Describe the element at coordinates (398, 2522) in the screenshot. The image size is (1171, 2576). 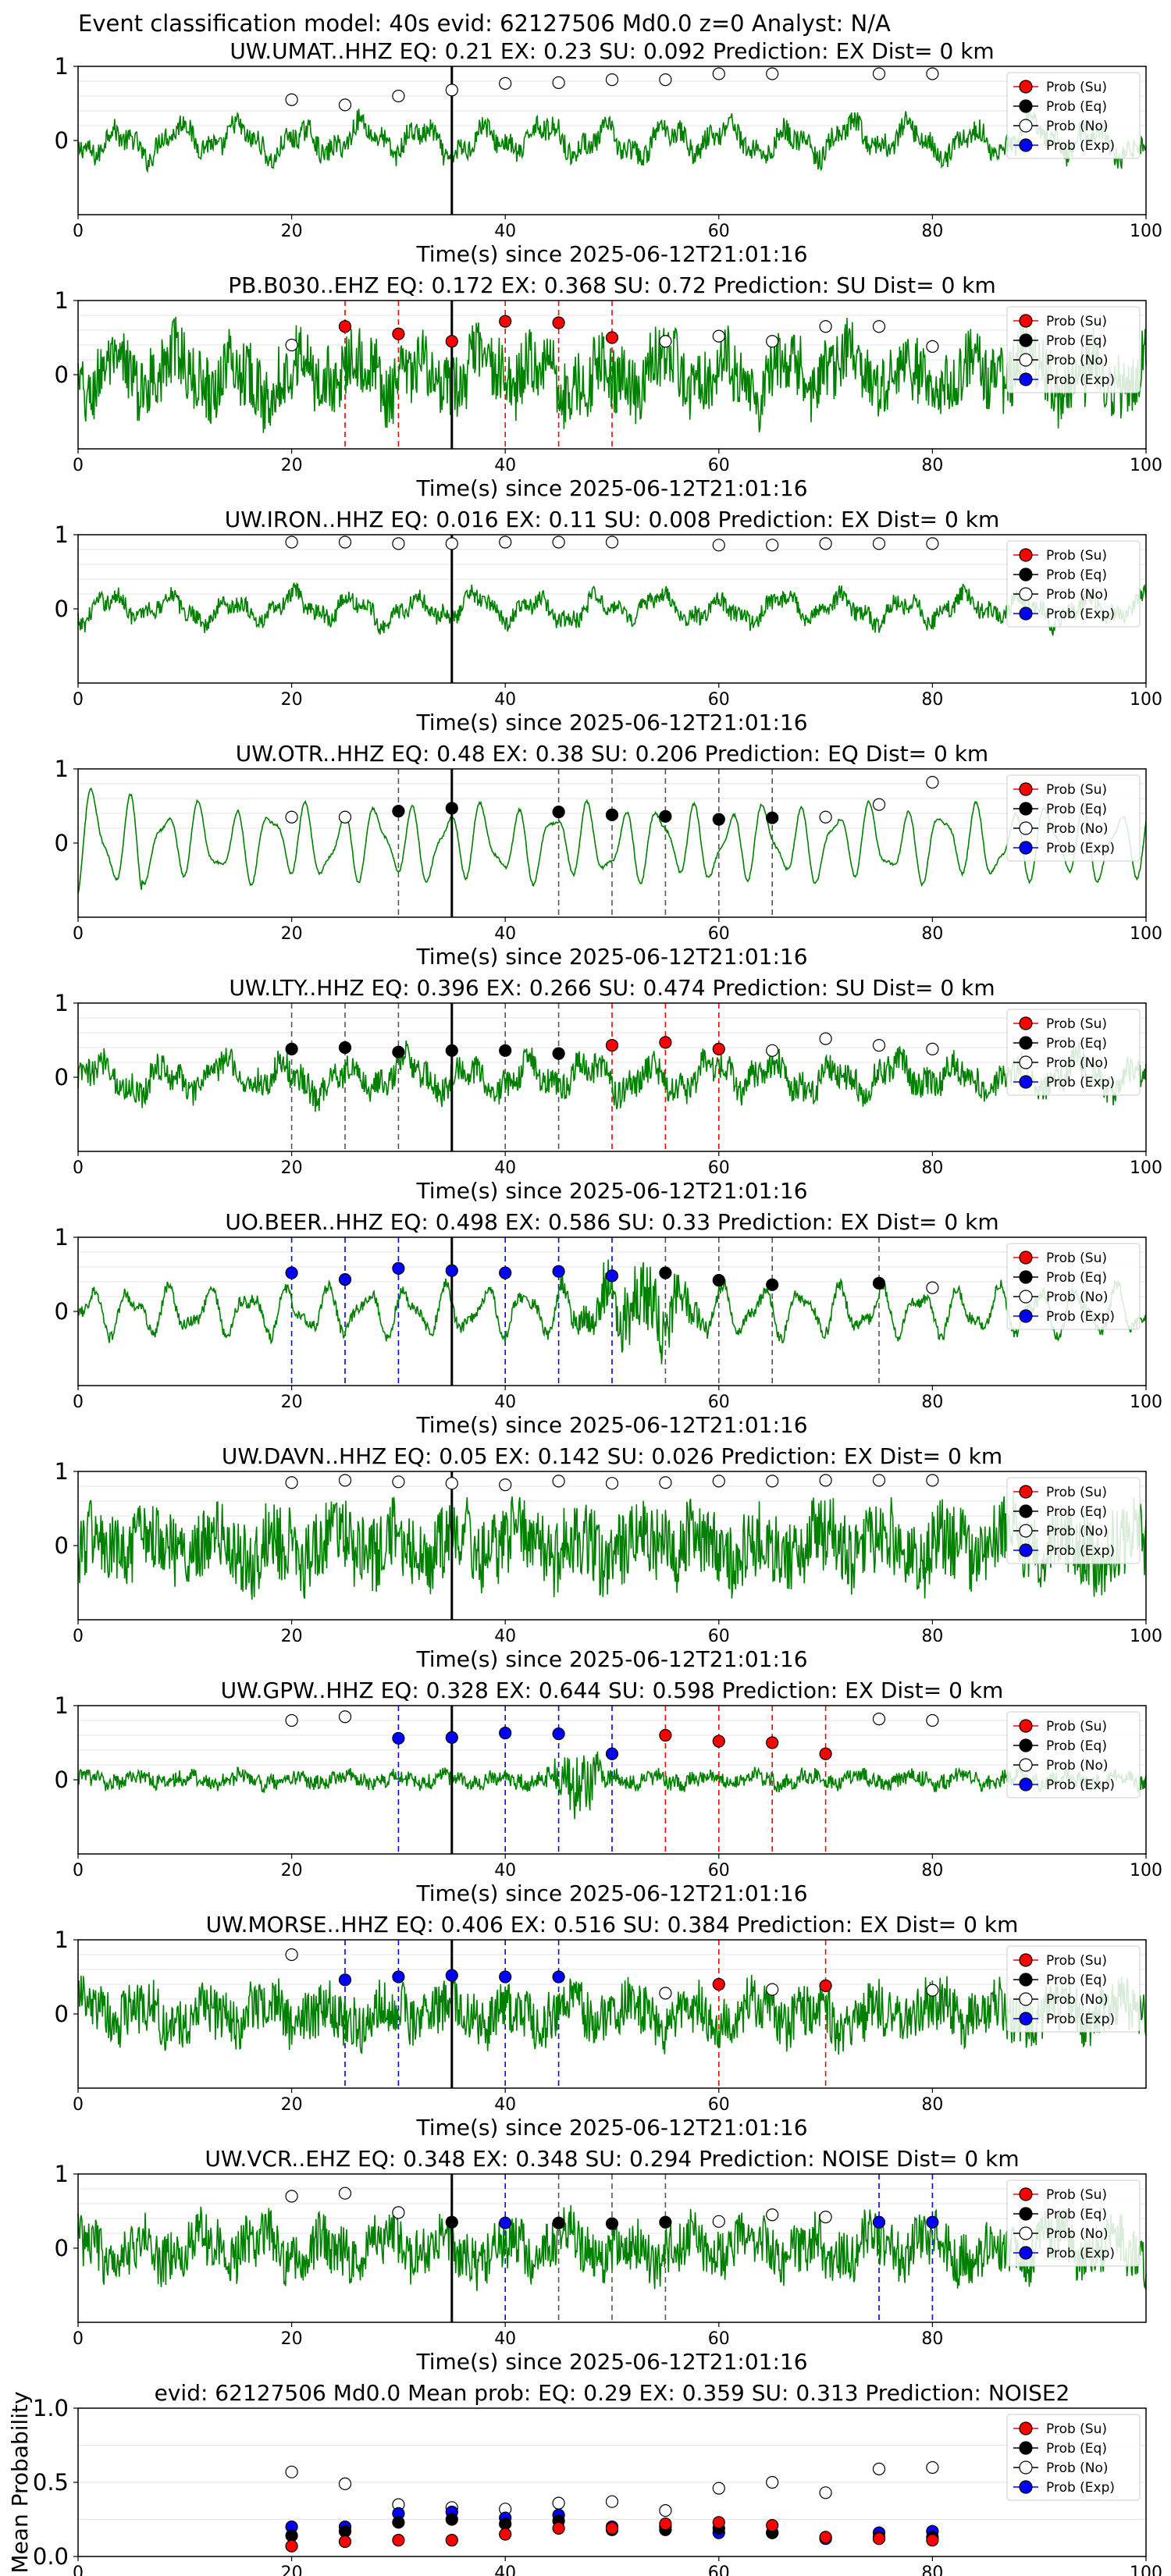
I see `mean-point-eq` at that location.